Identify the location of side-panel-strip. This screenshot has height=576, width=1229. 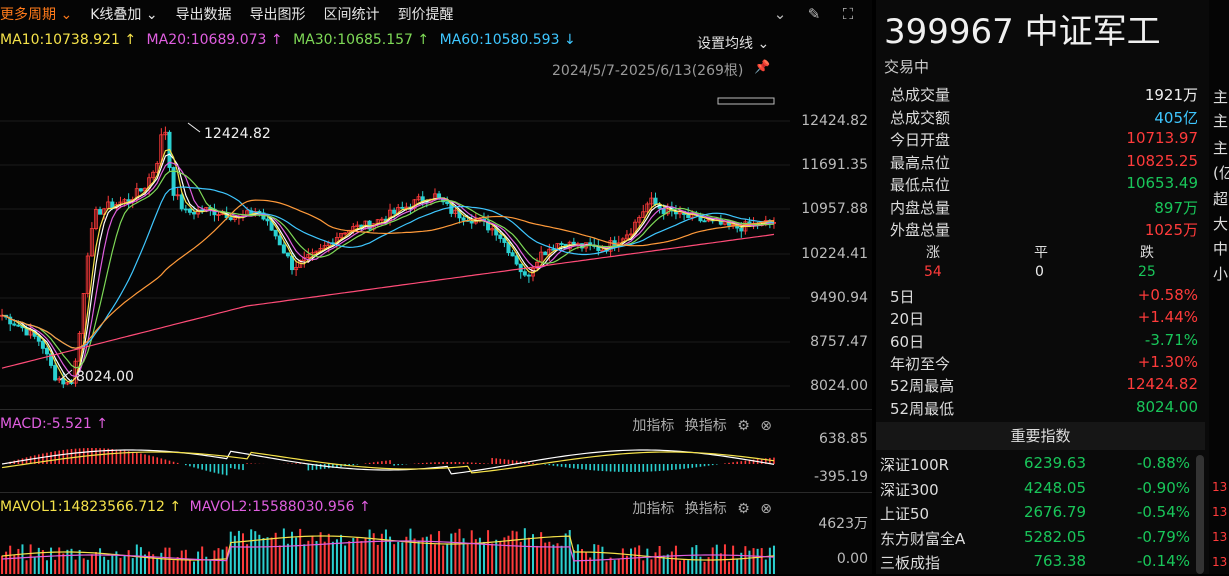
(1219, 287).